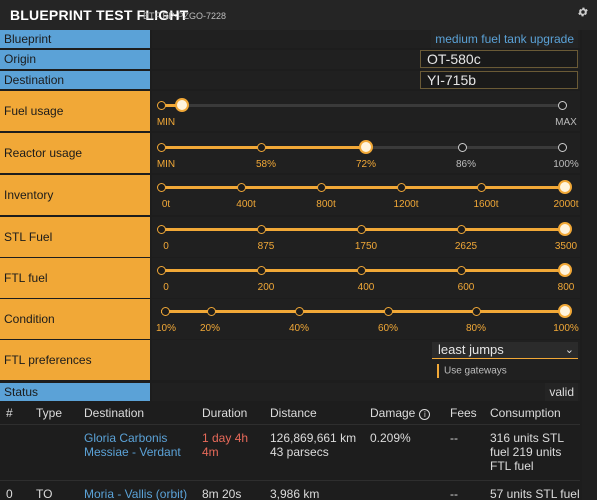 The width and height of the screenshot is (597, 500). I want to click on cell-distance: 126,869,661 km 43 parsecs, so click(314, 451).